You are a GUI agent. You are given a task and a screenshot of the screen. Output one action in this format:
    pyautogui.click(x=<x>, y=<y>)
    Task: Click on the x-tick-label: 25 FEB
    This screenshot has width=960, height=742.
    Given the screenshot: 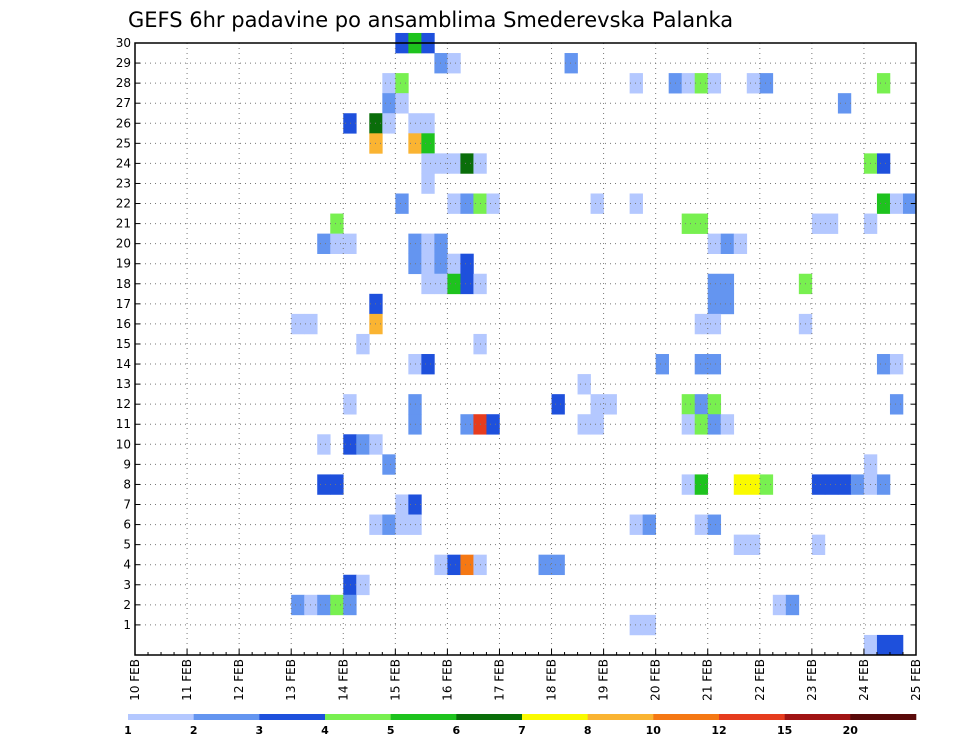 What is the action you would take?
    pyautogui.click(x=916, y=680)
    